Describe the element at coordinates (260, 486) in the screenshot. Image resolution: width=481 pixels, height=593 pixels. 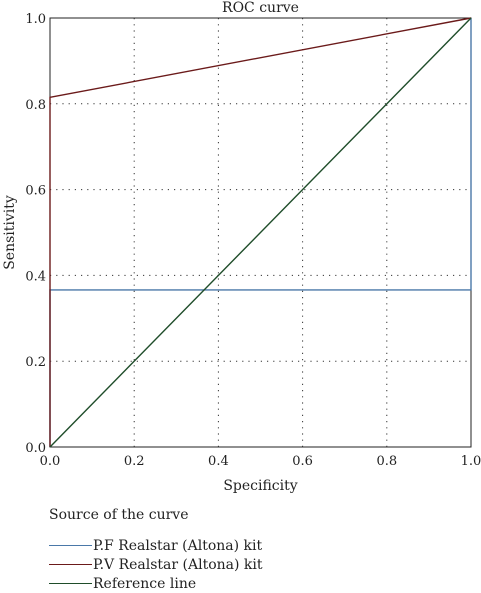
I see `x-axis-label: Specificity` at that location.